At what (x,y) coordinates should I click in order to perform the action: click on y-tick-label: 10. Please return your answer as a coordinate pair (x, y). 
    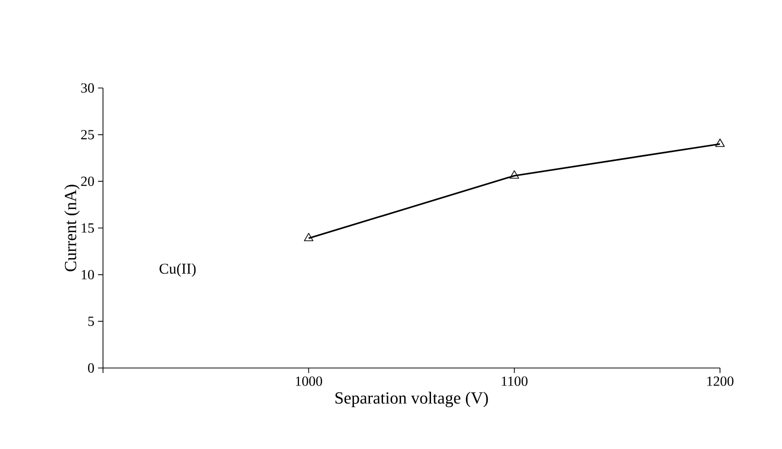
    Looking at the image, I should click on (88, 275).